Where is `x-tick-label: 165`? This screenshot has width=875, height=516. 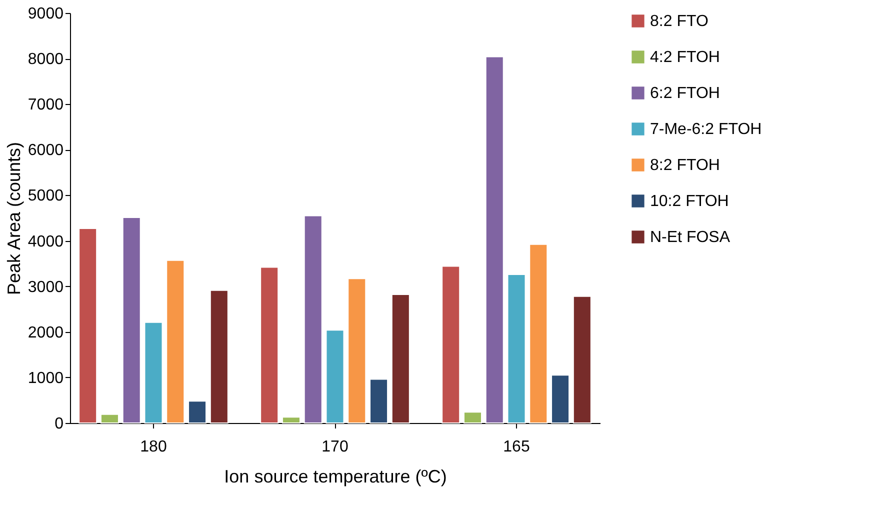
x-tick-label: 165 is located at coordinates (516, 447).